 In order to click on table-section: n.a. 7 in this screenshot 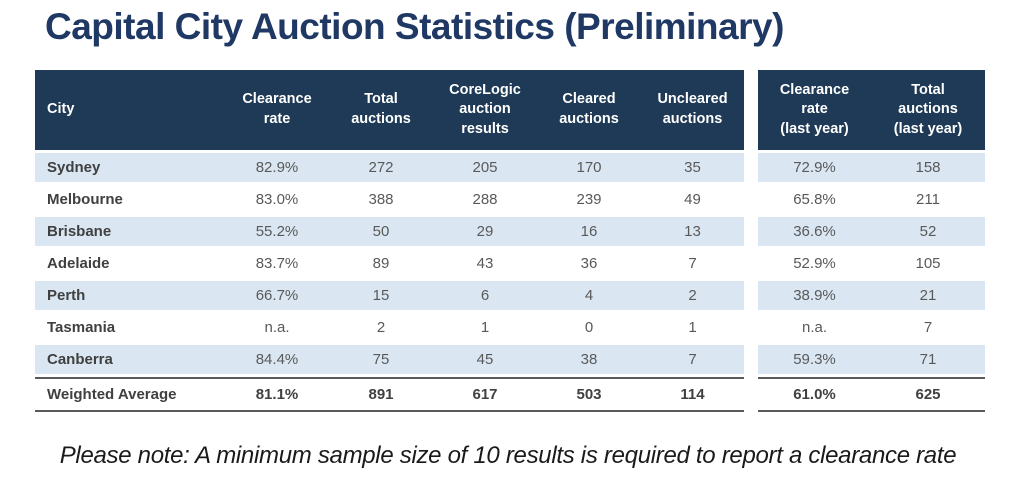, I will do `click(871, 327)`.